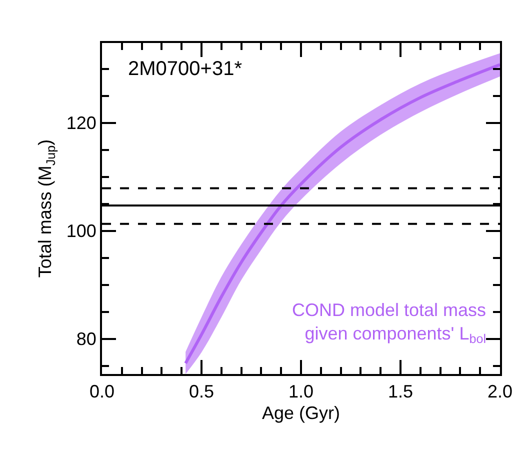 The image size is (525, 450). What do you see at coordinates (500, 392) in the screenshot?
I see `x-tick-label: 2.0` at bounding box center [500, 392].